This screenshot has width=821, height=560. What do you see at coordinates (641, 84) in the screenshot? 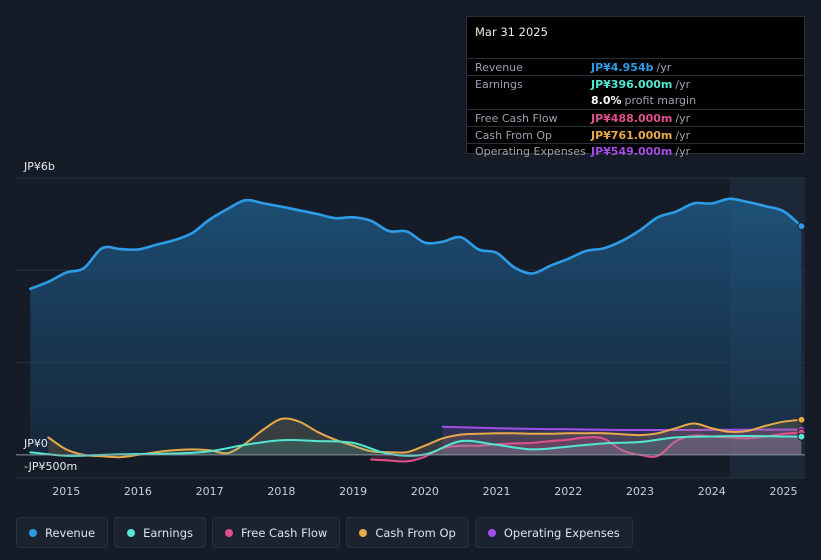
I see `tooltip-value: JP¥396.000m/yr` at bounding box center [641, 84].